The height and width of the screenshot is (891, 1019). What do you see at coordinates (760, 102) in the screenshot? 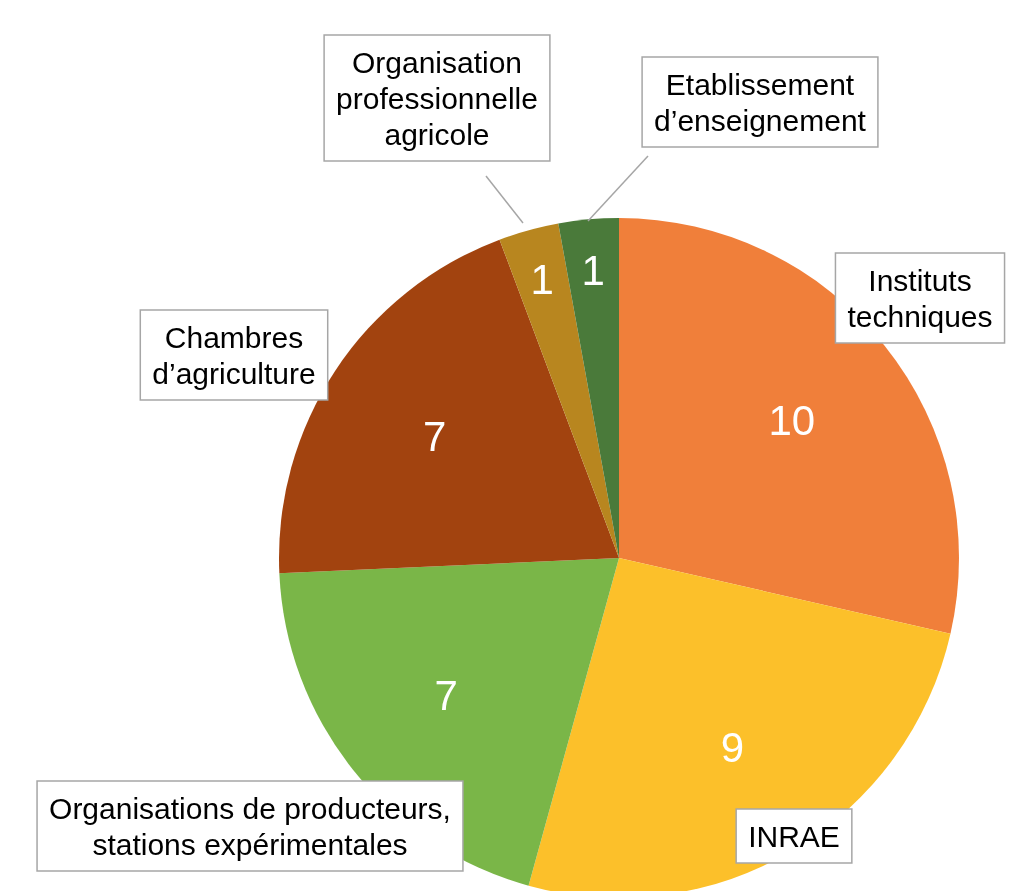
I see `slice-label: Etablissement d’enseignement` at bounding box center [760, 102].